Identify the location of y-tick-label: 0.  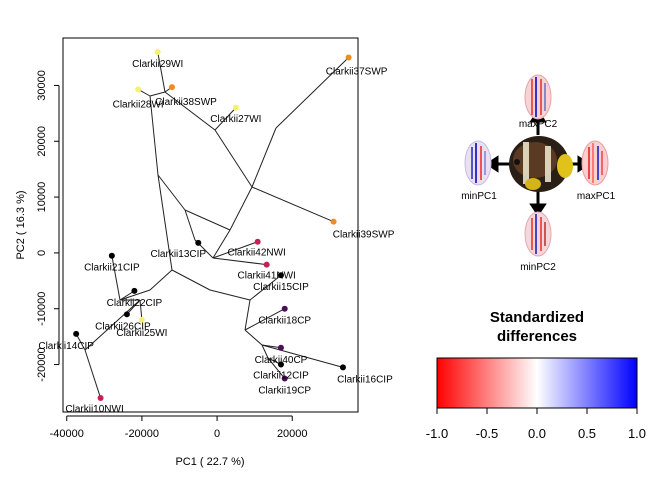
(42, 253).